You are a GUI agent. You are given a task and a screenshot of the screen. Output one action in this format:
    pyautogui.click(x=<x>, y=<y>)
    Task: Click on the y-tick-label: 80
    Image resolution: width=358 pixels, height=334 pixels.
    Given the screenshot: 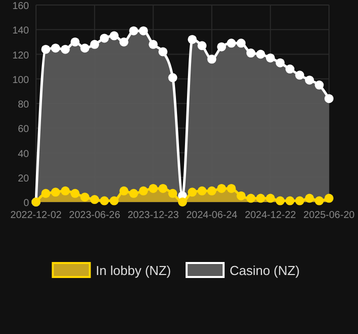 What is the action you would take?
    pyautogui.click(x=24, y=105)
    